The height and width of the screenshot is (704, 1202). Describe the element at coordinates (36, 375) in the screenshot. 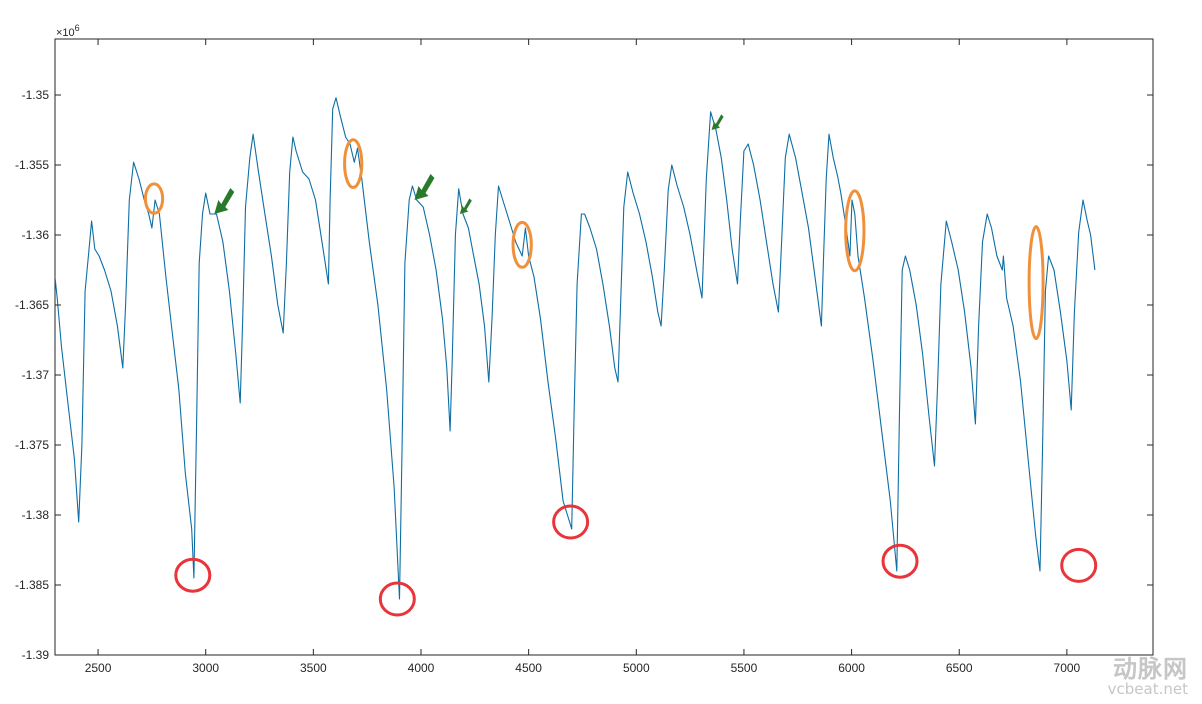

I see `y-tick-label: -1.37` at that location.